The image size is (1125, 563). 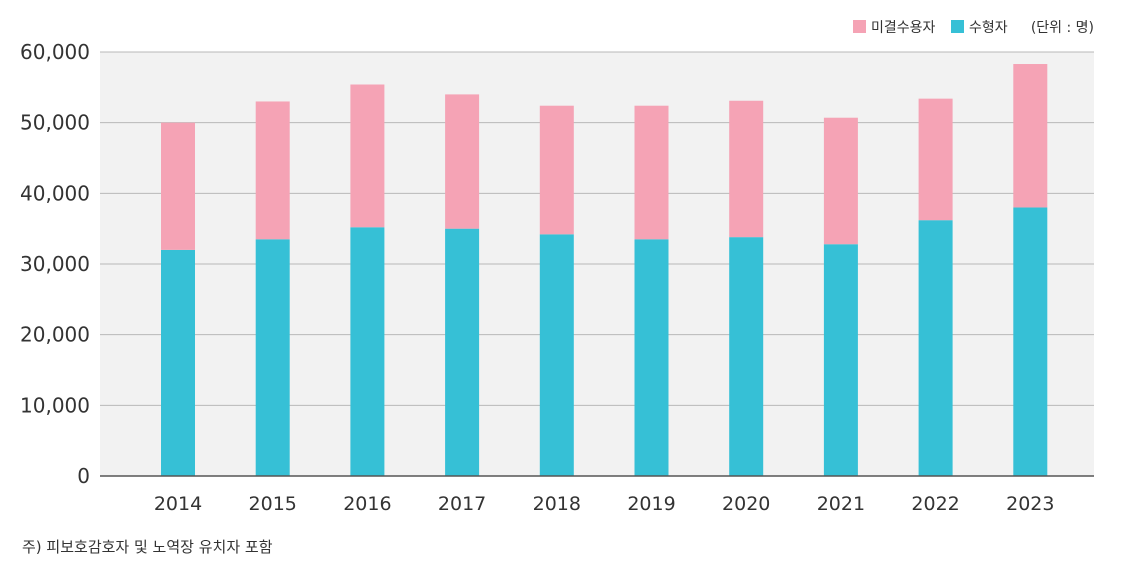 I want to click on x-axis-ticks: 2014 2015 2016 2017 2018 2019 2020 2021 2022 2023, so click(x=604, y=504).